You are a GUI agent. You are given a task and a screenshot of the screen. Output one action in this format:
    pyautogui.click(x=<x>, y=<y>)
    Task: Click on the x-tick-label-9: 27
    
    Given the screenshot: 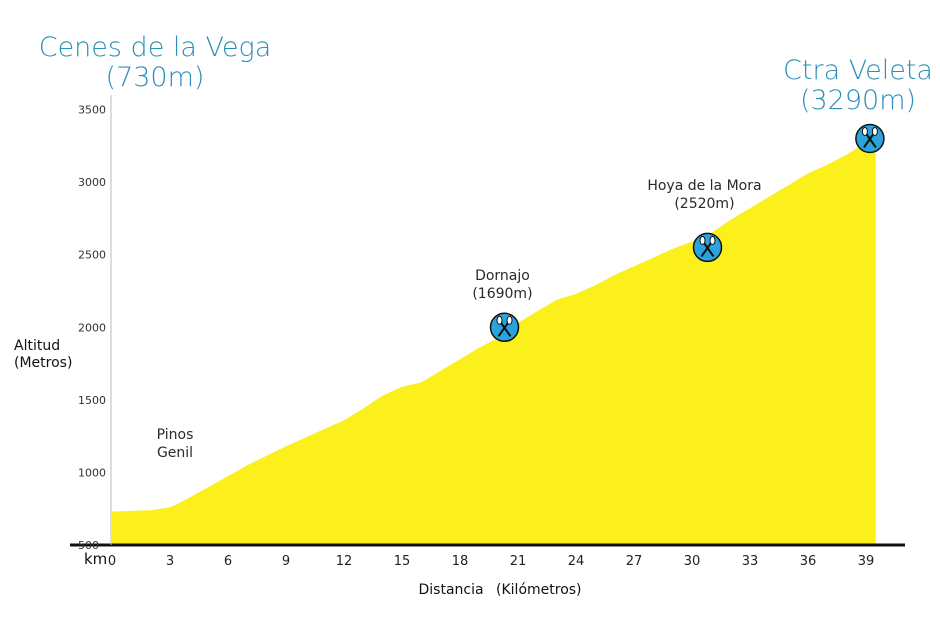 What is the action you would take?
    pyautogui.click(x=634, y=561)
    